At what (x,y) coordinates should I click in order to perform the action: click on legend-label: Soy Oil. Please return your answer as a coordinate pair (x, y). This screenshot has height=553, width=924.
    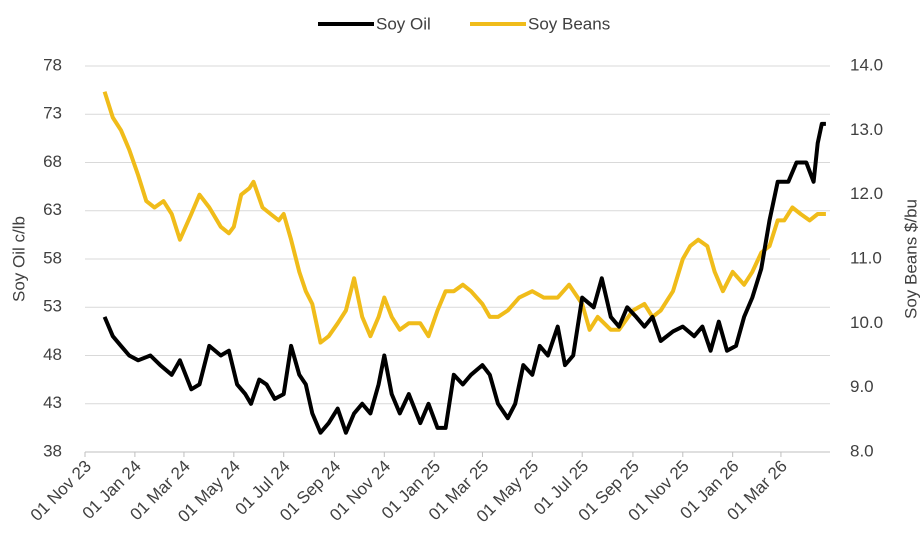
    Looking at the image, I should click on (403, 23).